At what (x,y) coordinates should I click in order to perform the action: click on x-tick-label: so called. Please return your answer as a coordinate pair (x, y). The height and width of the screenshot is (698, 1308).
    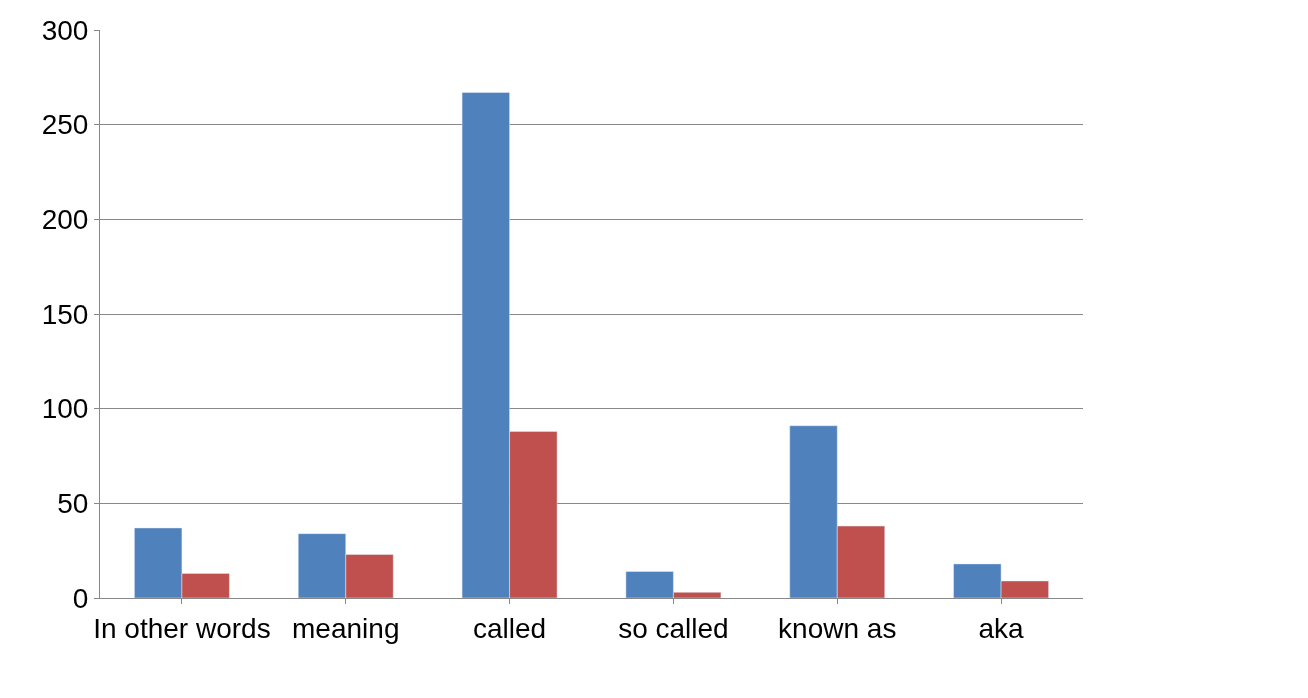
    Looking at the image, I should click on (673, 628).